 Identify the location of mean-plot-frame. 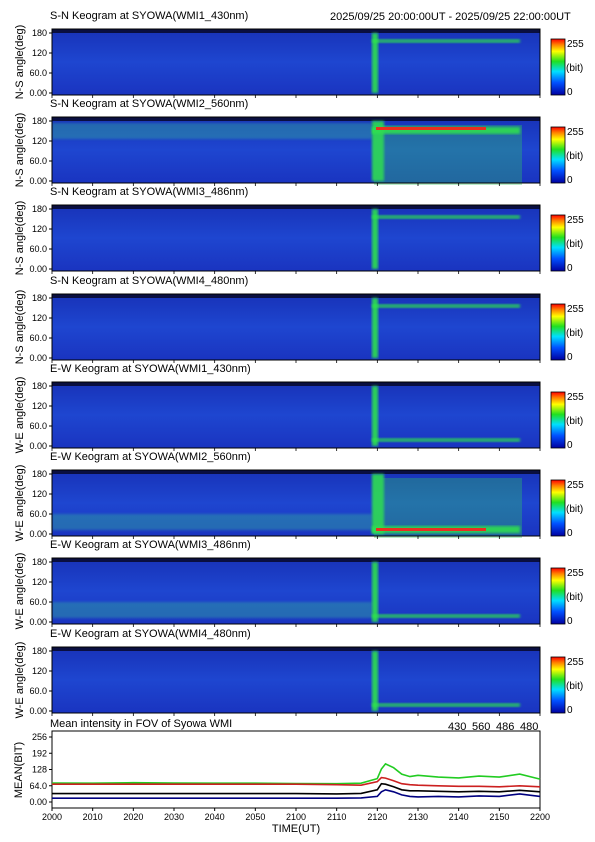
(296, 769).